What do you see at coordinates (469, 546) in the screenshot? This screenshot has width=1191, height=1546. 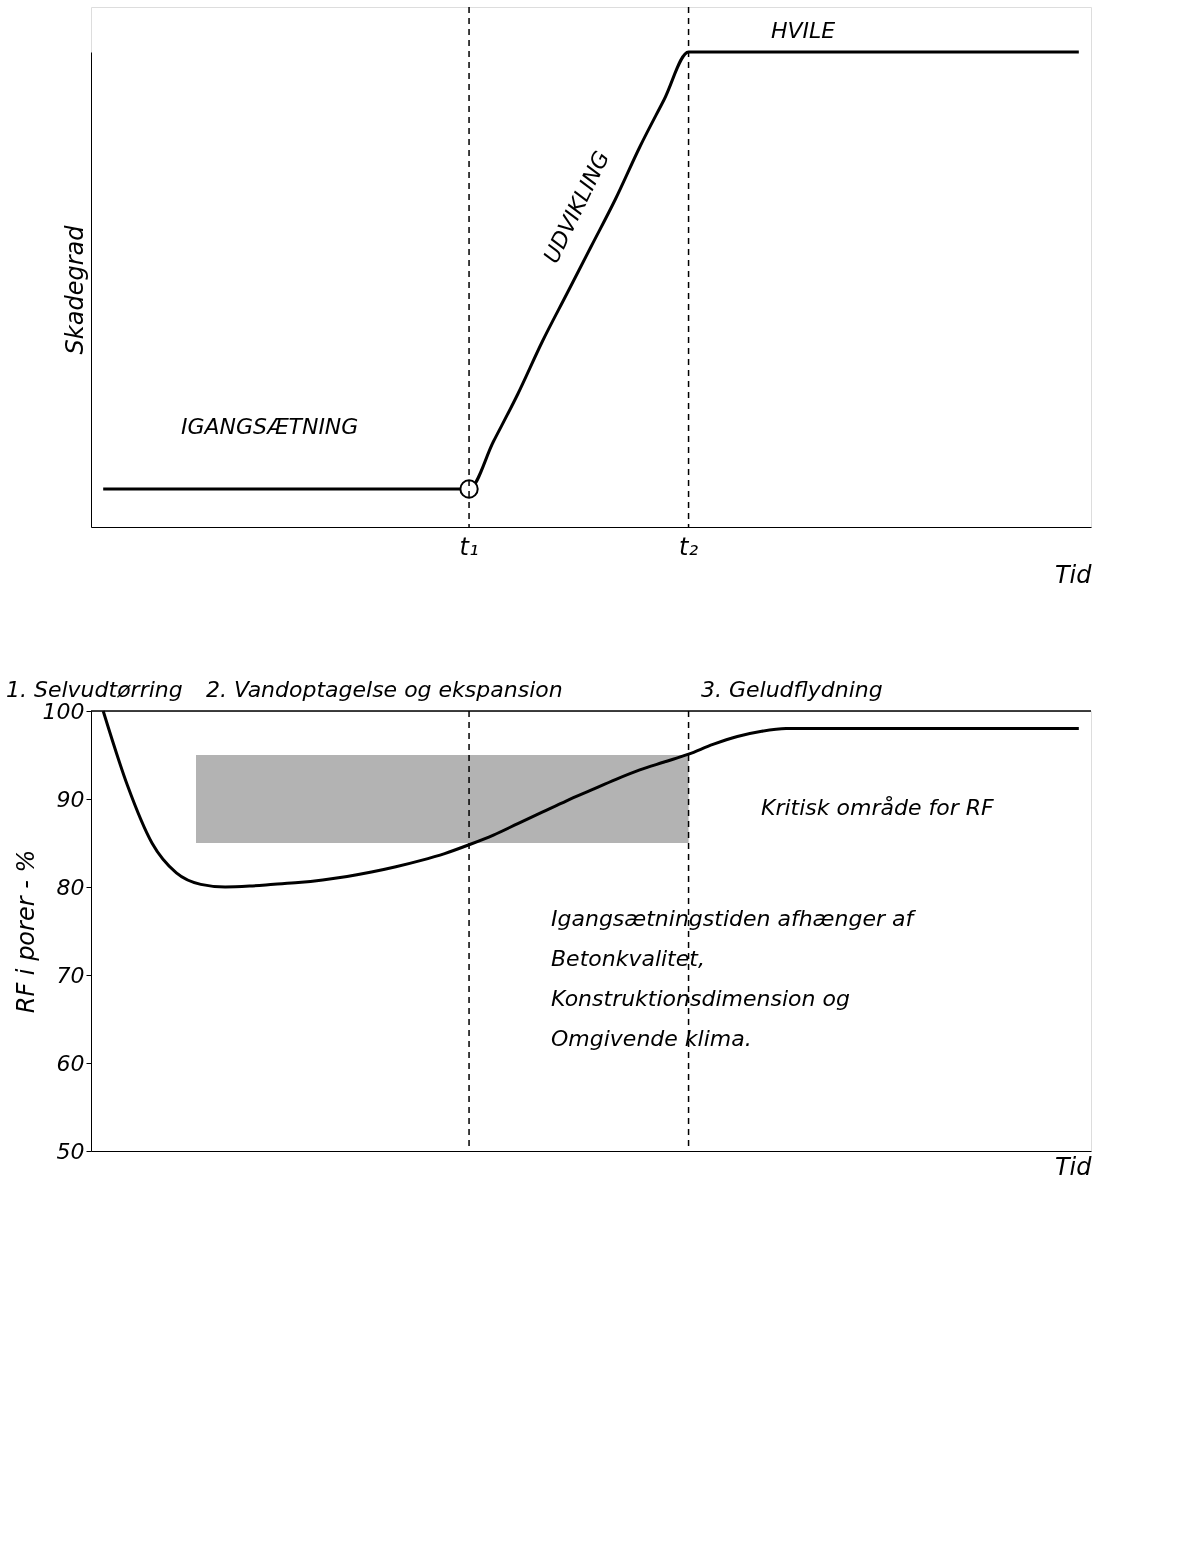 I see `x-tick-label: t₁` at bounding box center [469, 546].